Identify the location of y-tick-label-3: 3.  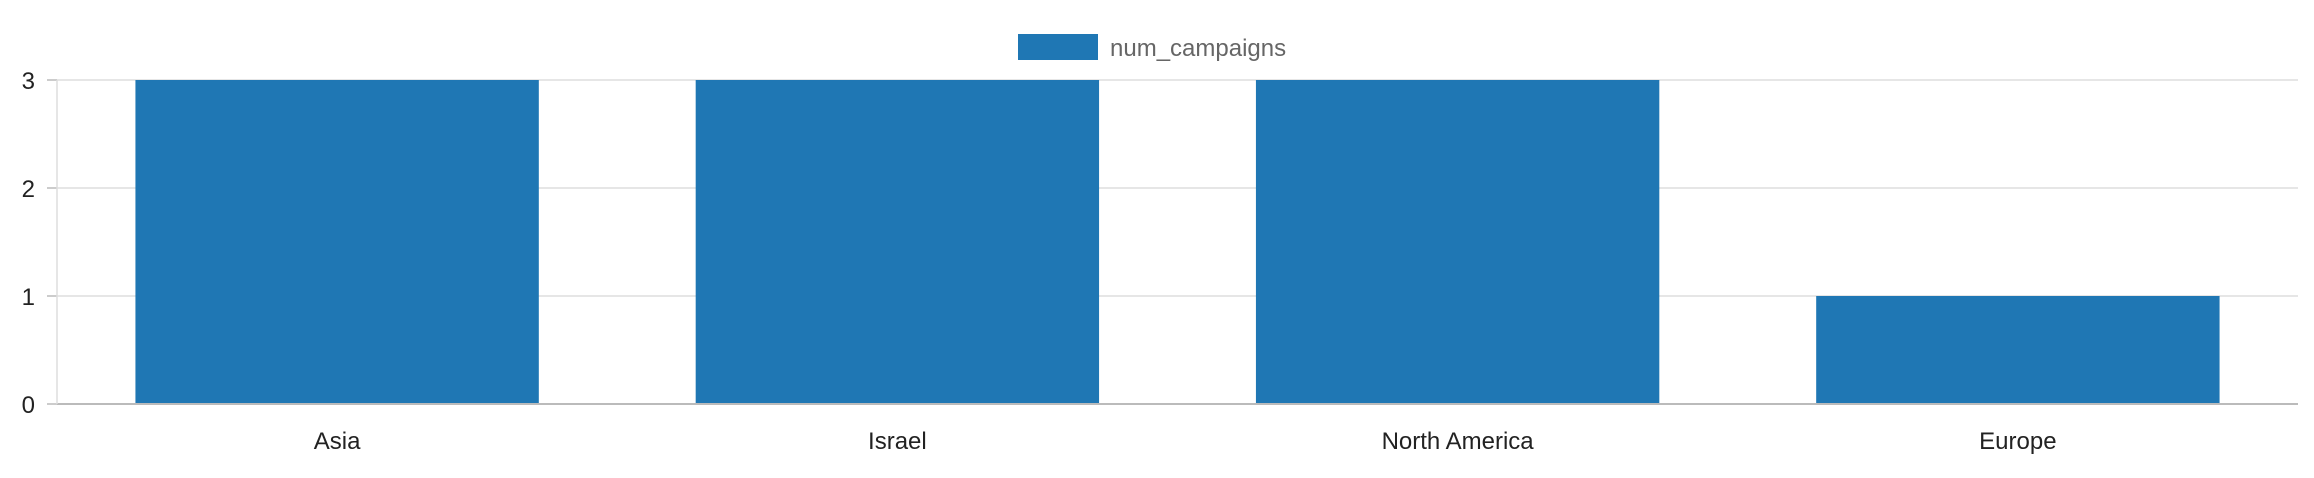
(28, 81).